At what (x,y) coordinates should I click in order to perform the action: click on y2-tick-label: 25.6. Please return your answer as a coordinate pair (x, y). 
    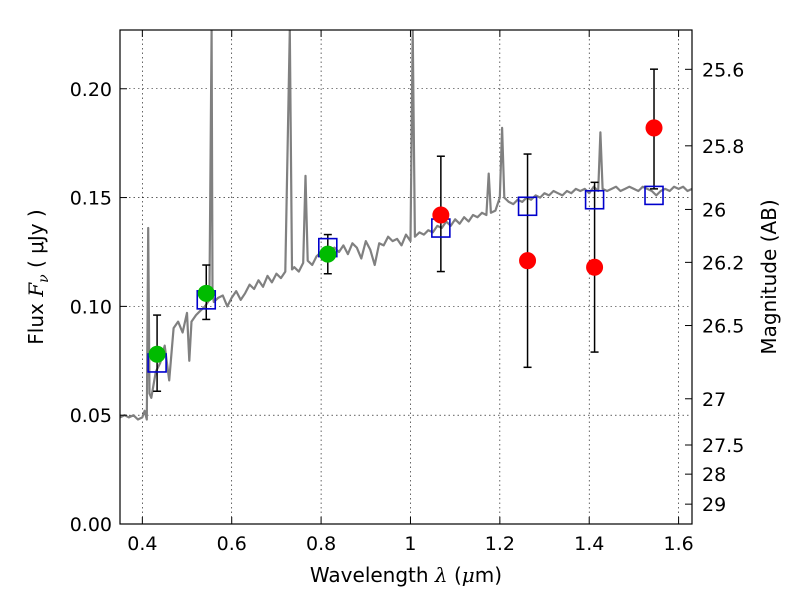
    Looking at the image, I should click on (723, 70).